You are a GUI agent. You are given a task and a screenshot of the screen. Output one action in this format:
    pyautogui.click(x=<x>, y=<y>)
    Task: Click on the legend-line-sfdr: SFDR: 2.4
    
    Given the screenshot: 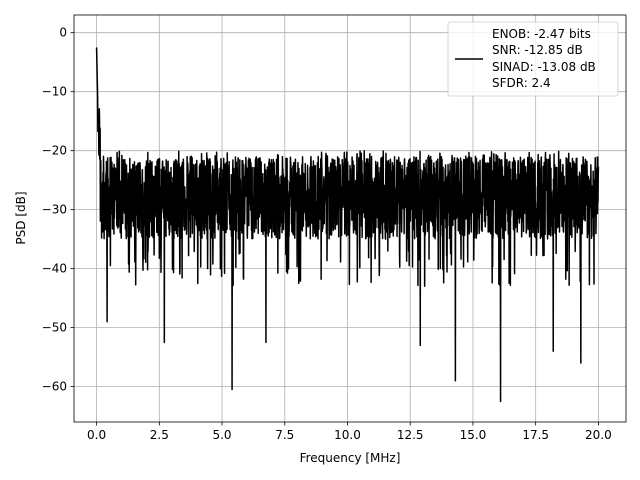 What is the action you would take?
    pyautogui.click(x=521, y=83)
    